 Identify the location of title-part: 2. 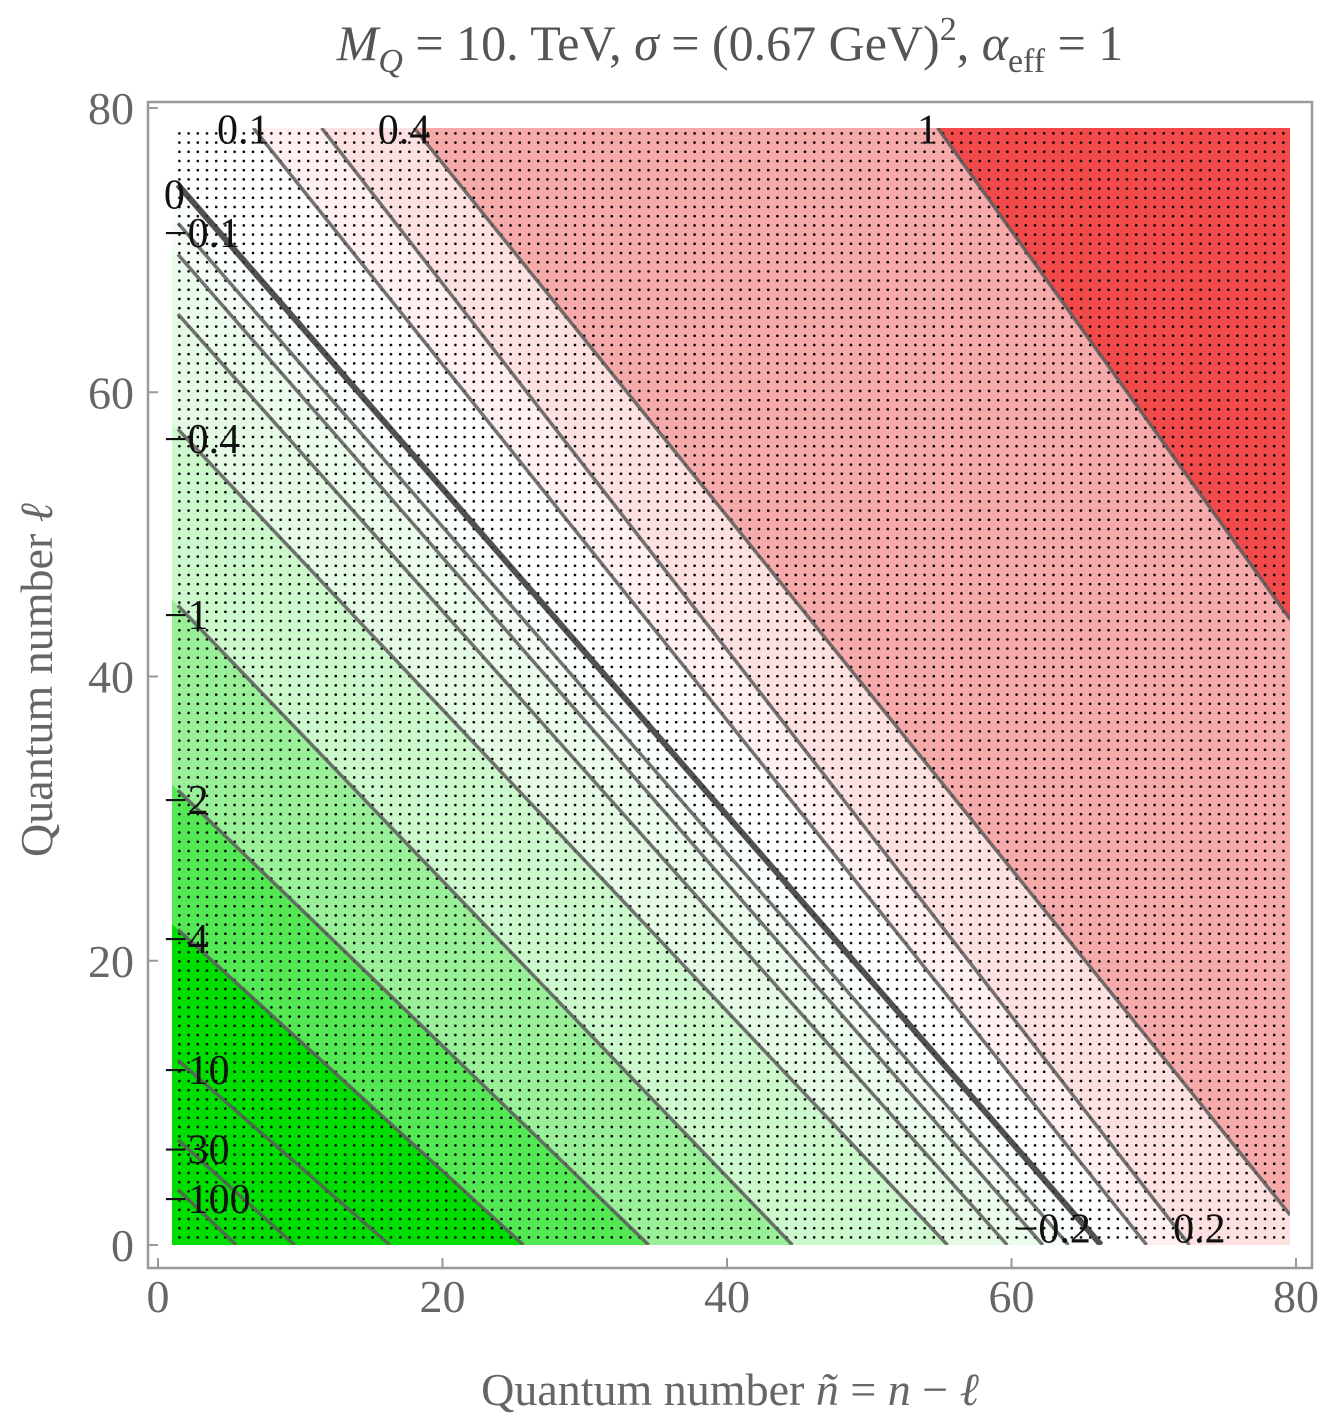
(948, 29).